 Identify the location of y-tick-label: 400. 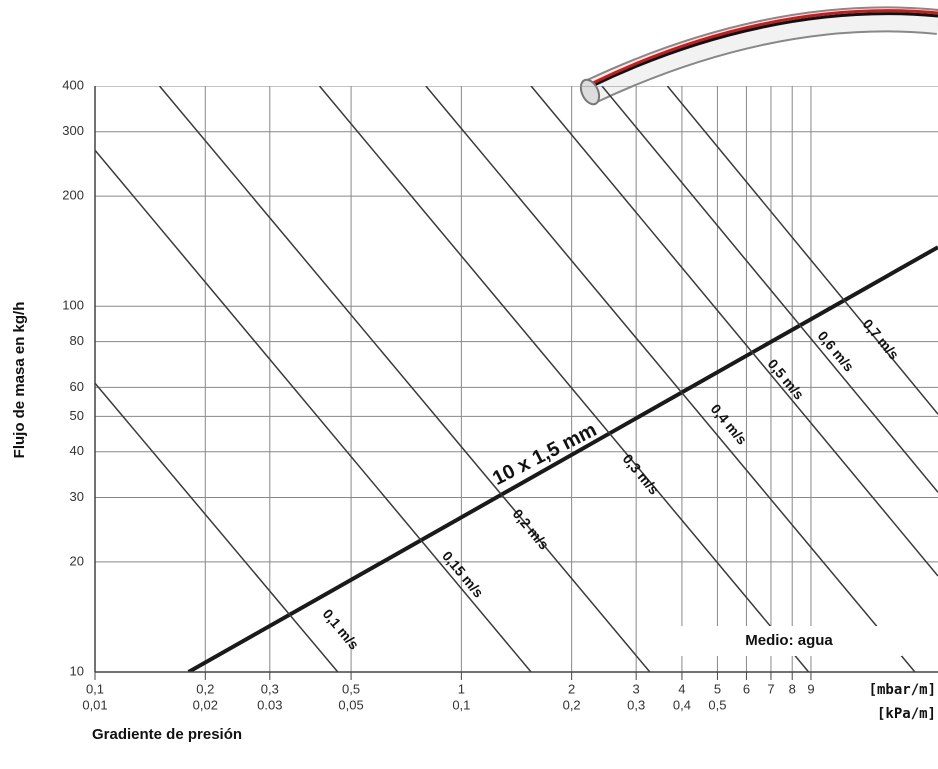
(73, 84).